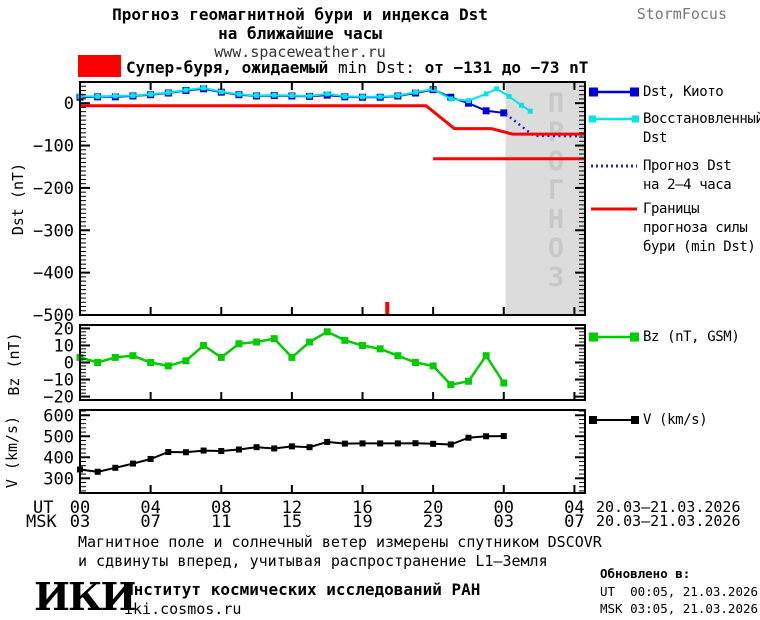 The image size is (760, 620). What do you see at coordinates (376, 67) in the screenshot?
I see `storm-metric-label: min Dst:` at bounding box center [376, 67].